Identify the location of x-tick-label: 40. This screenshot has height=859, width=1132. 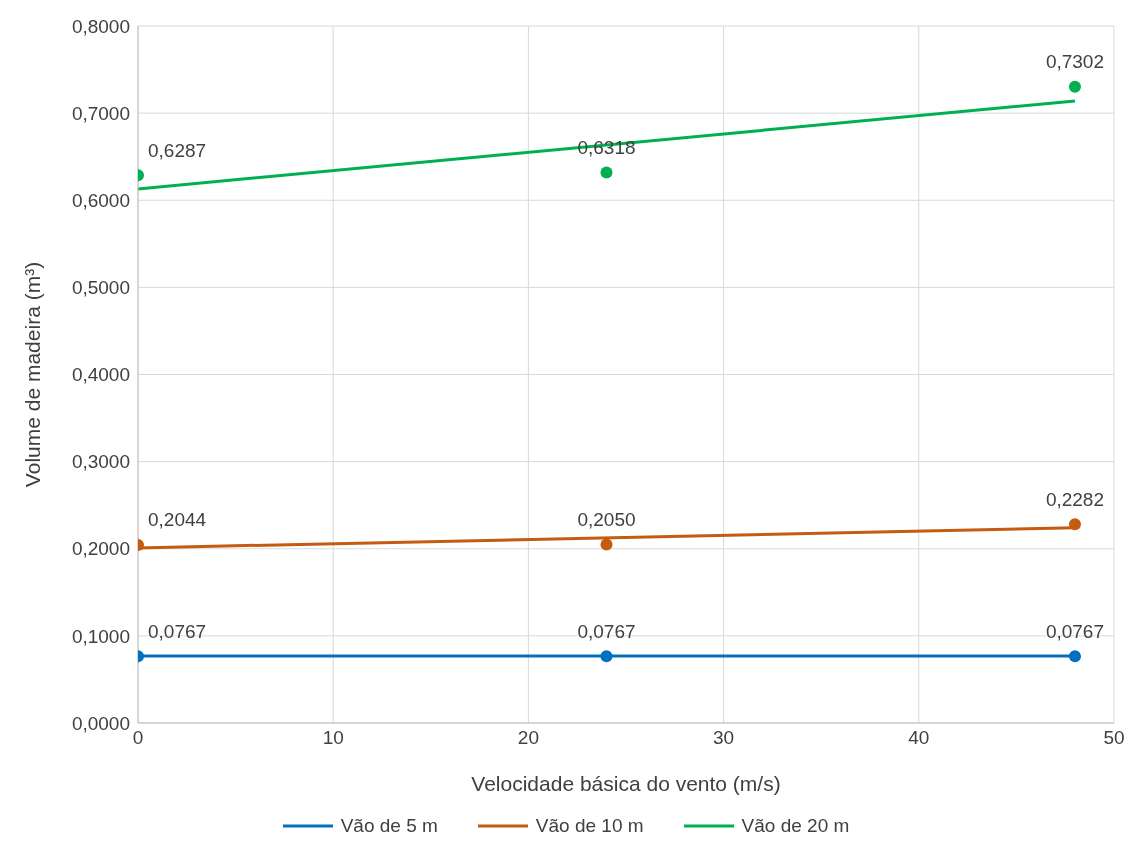
(919, 738).